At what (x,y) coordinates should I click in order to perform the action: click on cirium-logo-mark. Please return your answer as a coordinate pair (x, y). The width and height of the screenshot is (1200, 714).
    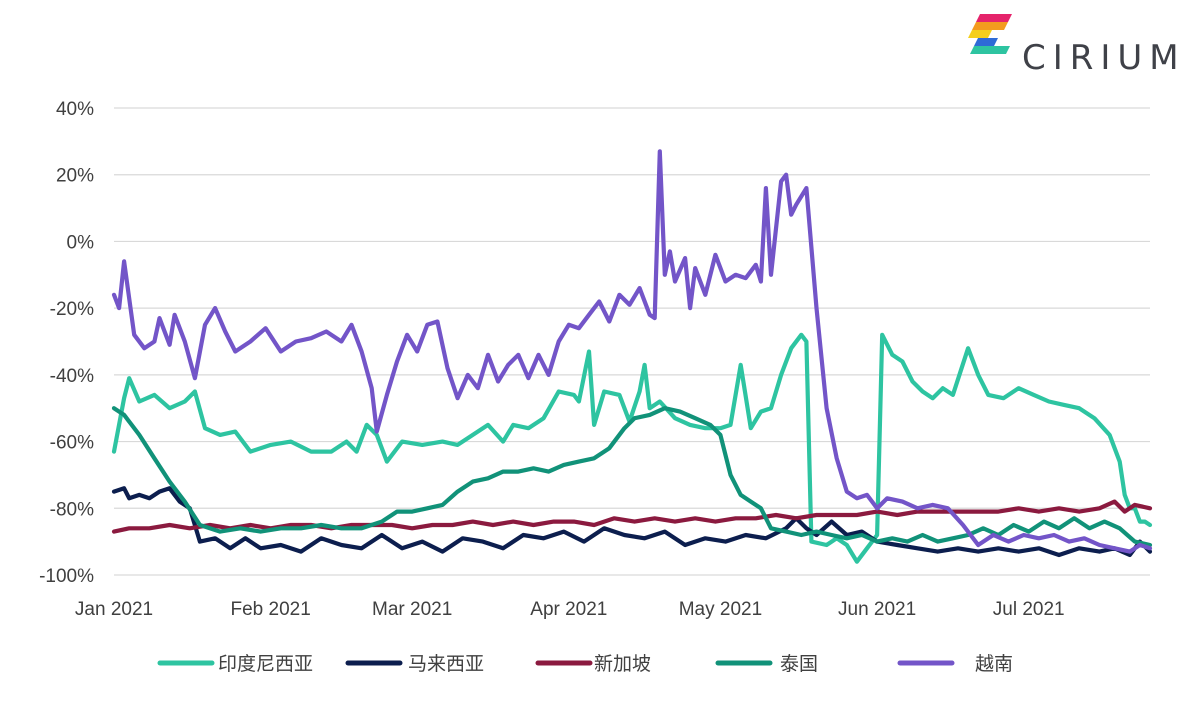
    Looking at the image, I should click on (990, 34).